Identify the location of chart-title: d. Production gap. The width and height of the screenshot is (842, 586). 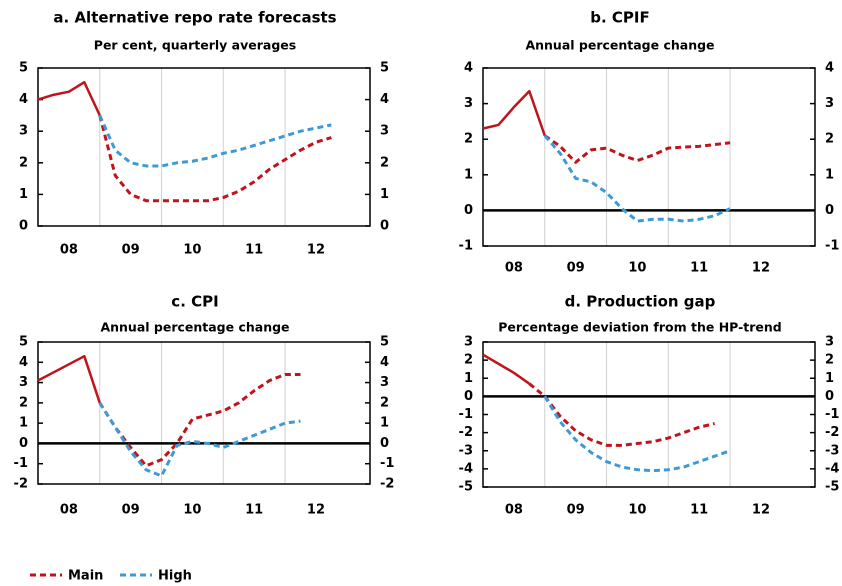
(640, 302).